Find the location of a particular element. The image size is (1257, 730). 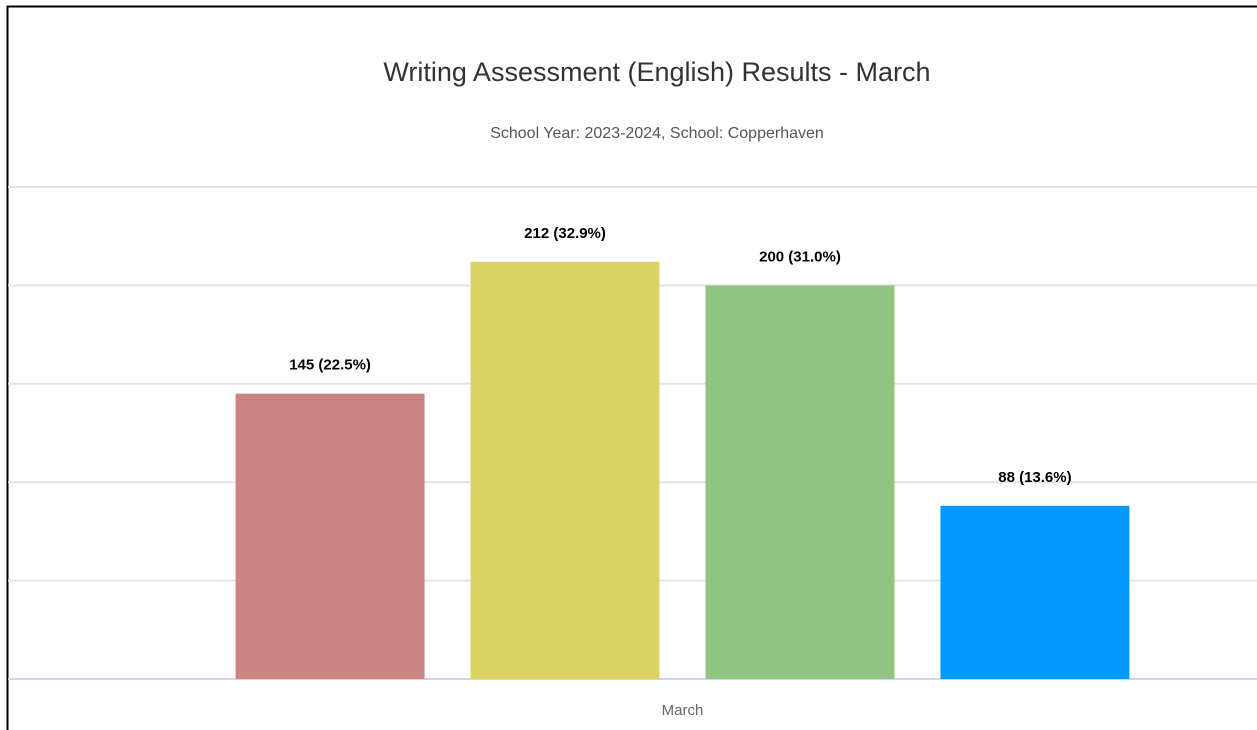

data-label: 200 (31.0%) is located at coordinates (800, 256).